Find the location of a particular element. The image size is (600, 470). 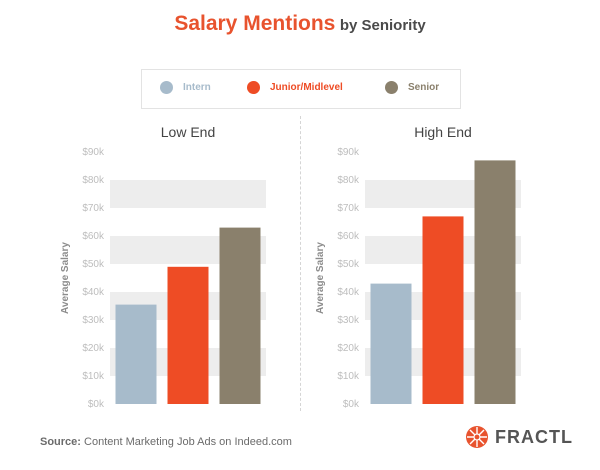

legend-swatch-intern is located at coordinates (166, 87).